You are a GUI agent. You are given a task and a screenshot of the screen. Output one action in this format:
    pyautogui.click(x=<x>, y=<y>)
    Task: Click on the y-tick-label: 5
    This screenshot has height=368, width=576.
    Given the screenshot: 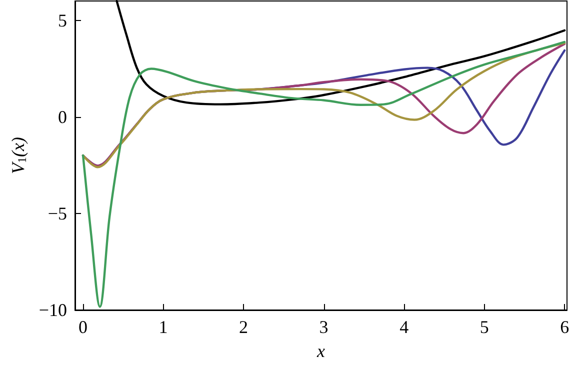 What is the action you would take?
    pyautogui.click(x=62, y=20)
    